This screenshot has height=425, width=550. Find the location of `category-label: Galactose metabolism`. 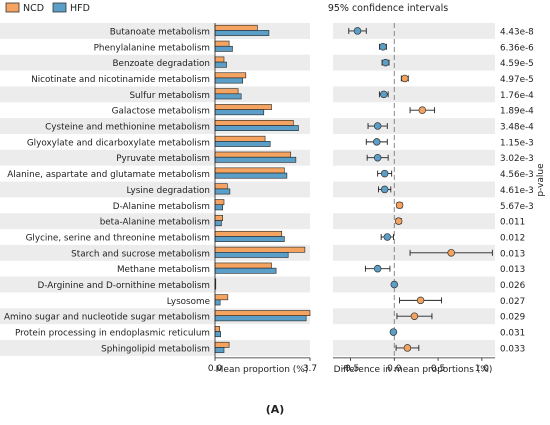

category-label: Galactose metabolism is located at coordinates (161, 112).